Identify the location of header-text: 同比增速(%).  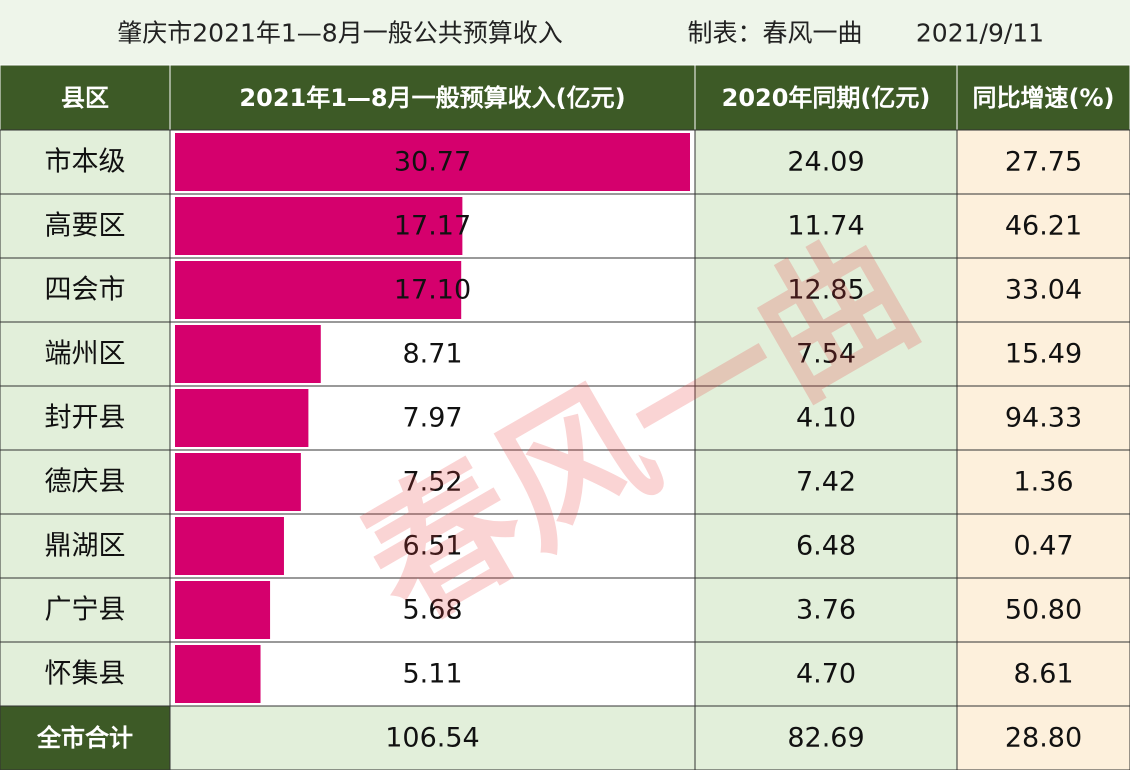
(1044, 98).